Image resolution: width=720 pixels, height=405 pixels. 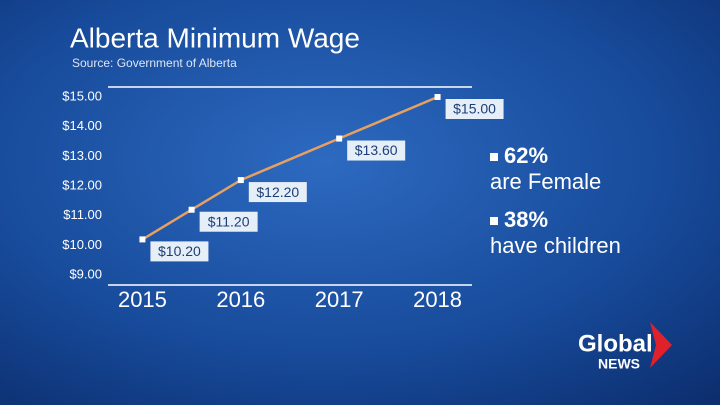 I want to click on logo-mark, so click(x=661, y=345).